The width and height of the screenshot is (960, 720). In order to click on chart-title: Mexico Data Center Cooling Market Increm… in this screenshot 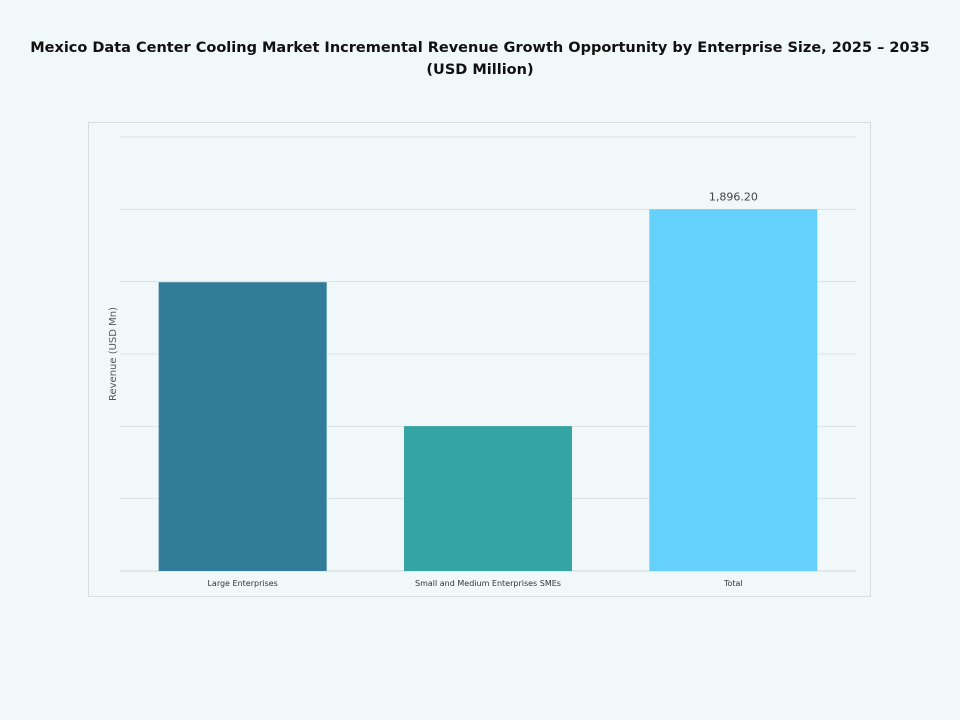, I will do `click(480, 59)`.